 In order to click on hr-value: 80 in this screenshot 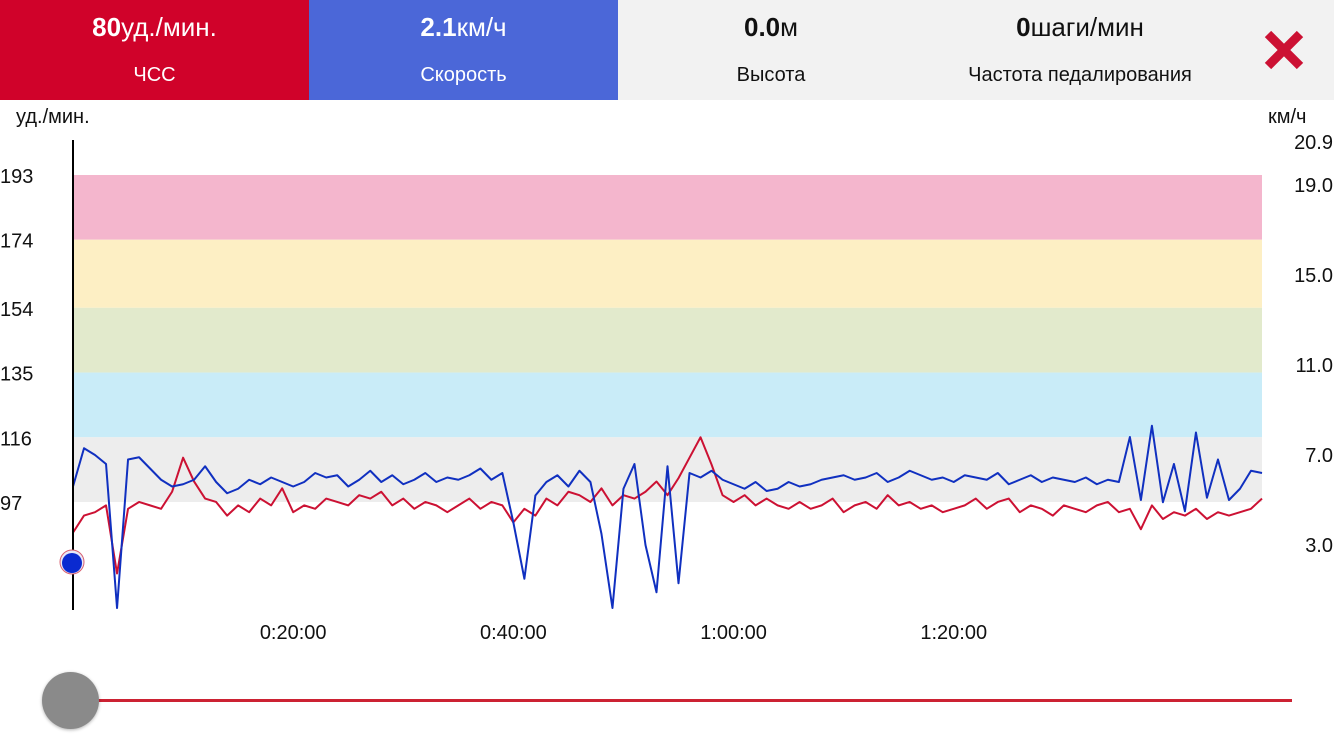, I will do `click(107, 27)`.